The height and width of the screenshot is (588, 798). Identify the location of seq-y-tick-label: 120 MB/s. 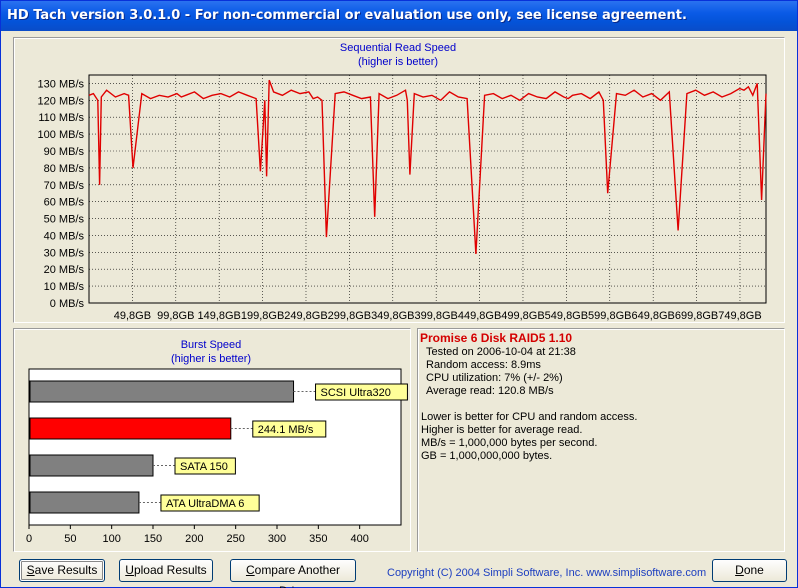
(61, 101).